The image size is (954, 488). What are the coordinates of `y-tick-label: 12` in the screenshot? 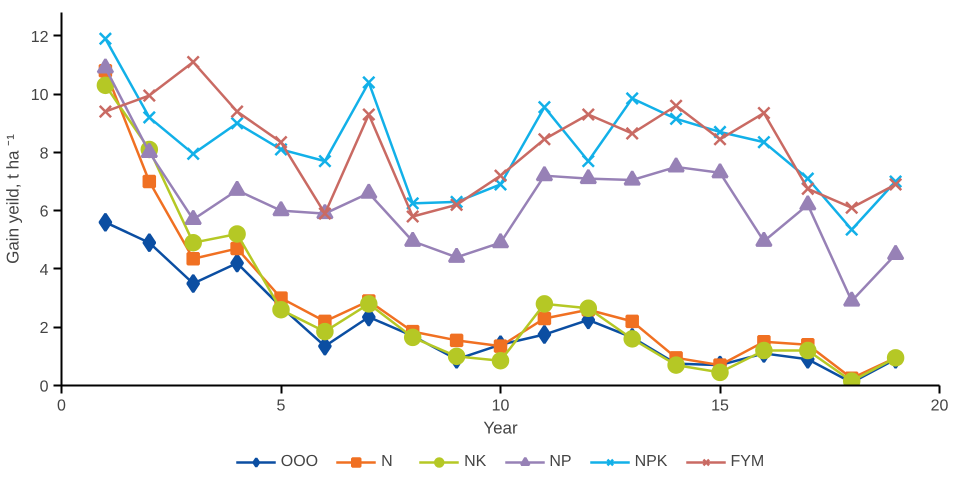 It's located at (39, 37).